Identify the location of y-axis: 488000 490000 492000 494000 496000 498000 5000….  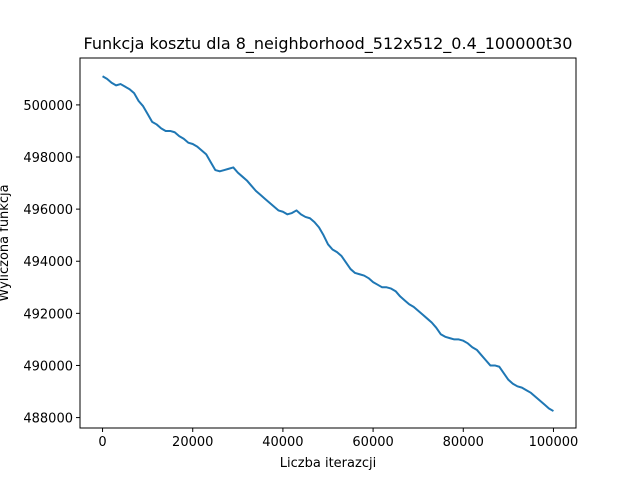
(51, 263).